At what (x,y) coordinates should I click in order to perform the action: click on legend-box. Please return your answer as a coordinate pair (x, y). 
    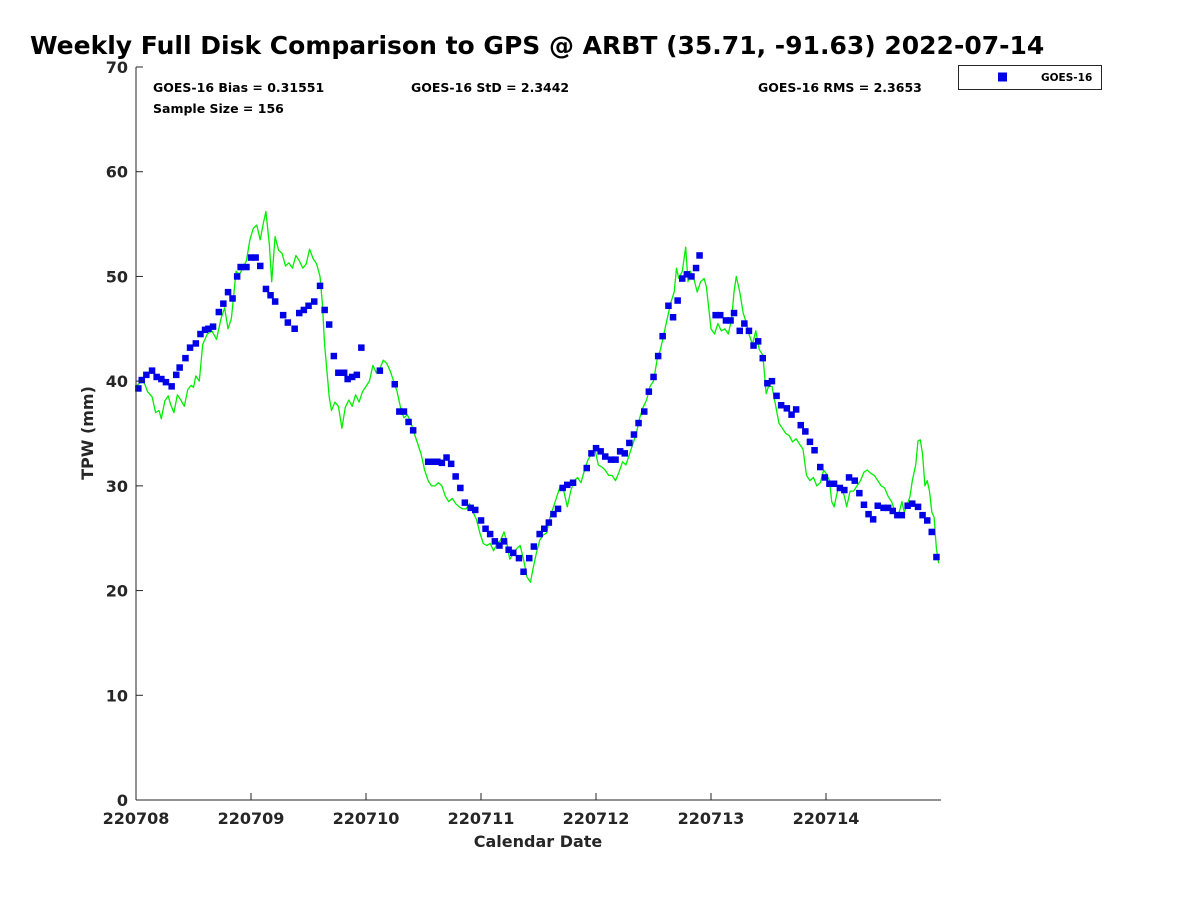
    Looking at the image, I should click on (1030, 77).